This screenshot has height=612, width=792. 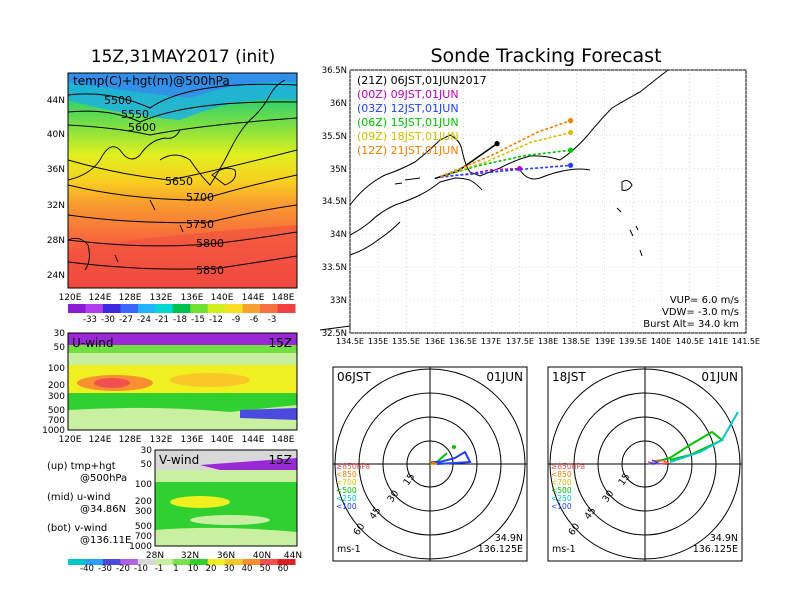 I want to click on contour-label: 5850, so click(x=210, y=270).